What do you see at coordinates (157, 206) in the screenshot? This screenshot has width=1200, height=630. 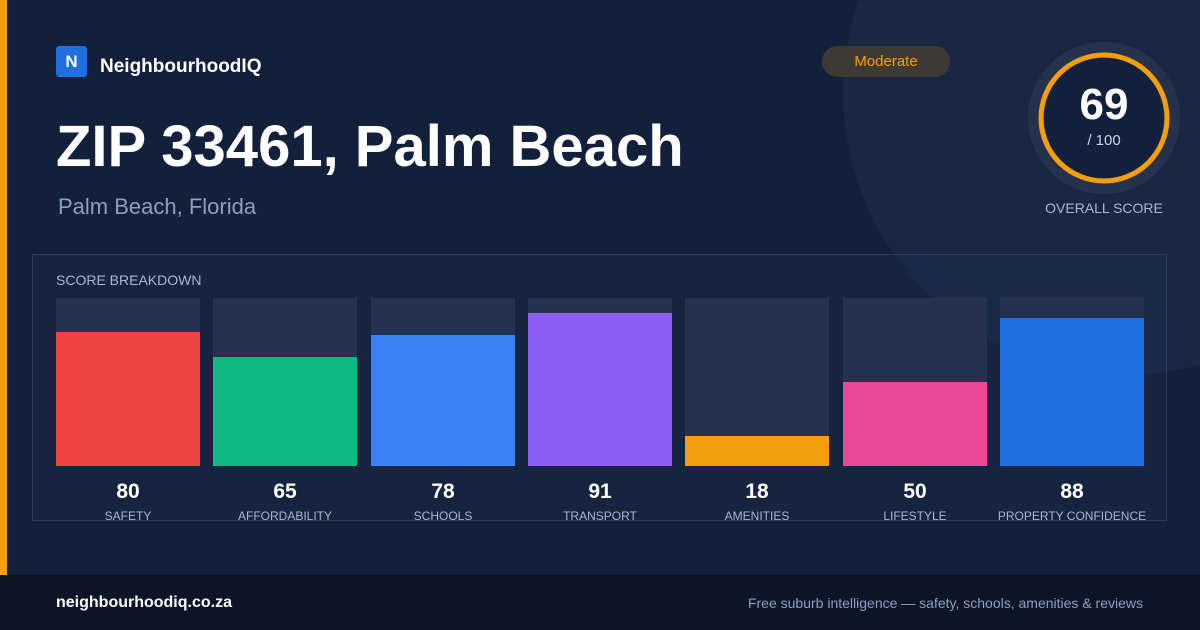 I see `location-subtitle: Palm Beach, Florida` at bounding box center [157, 206].